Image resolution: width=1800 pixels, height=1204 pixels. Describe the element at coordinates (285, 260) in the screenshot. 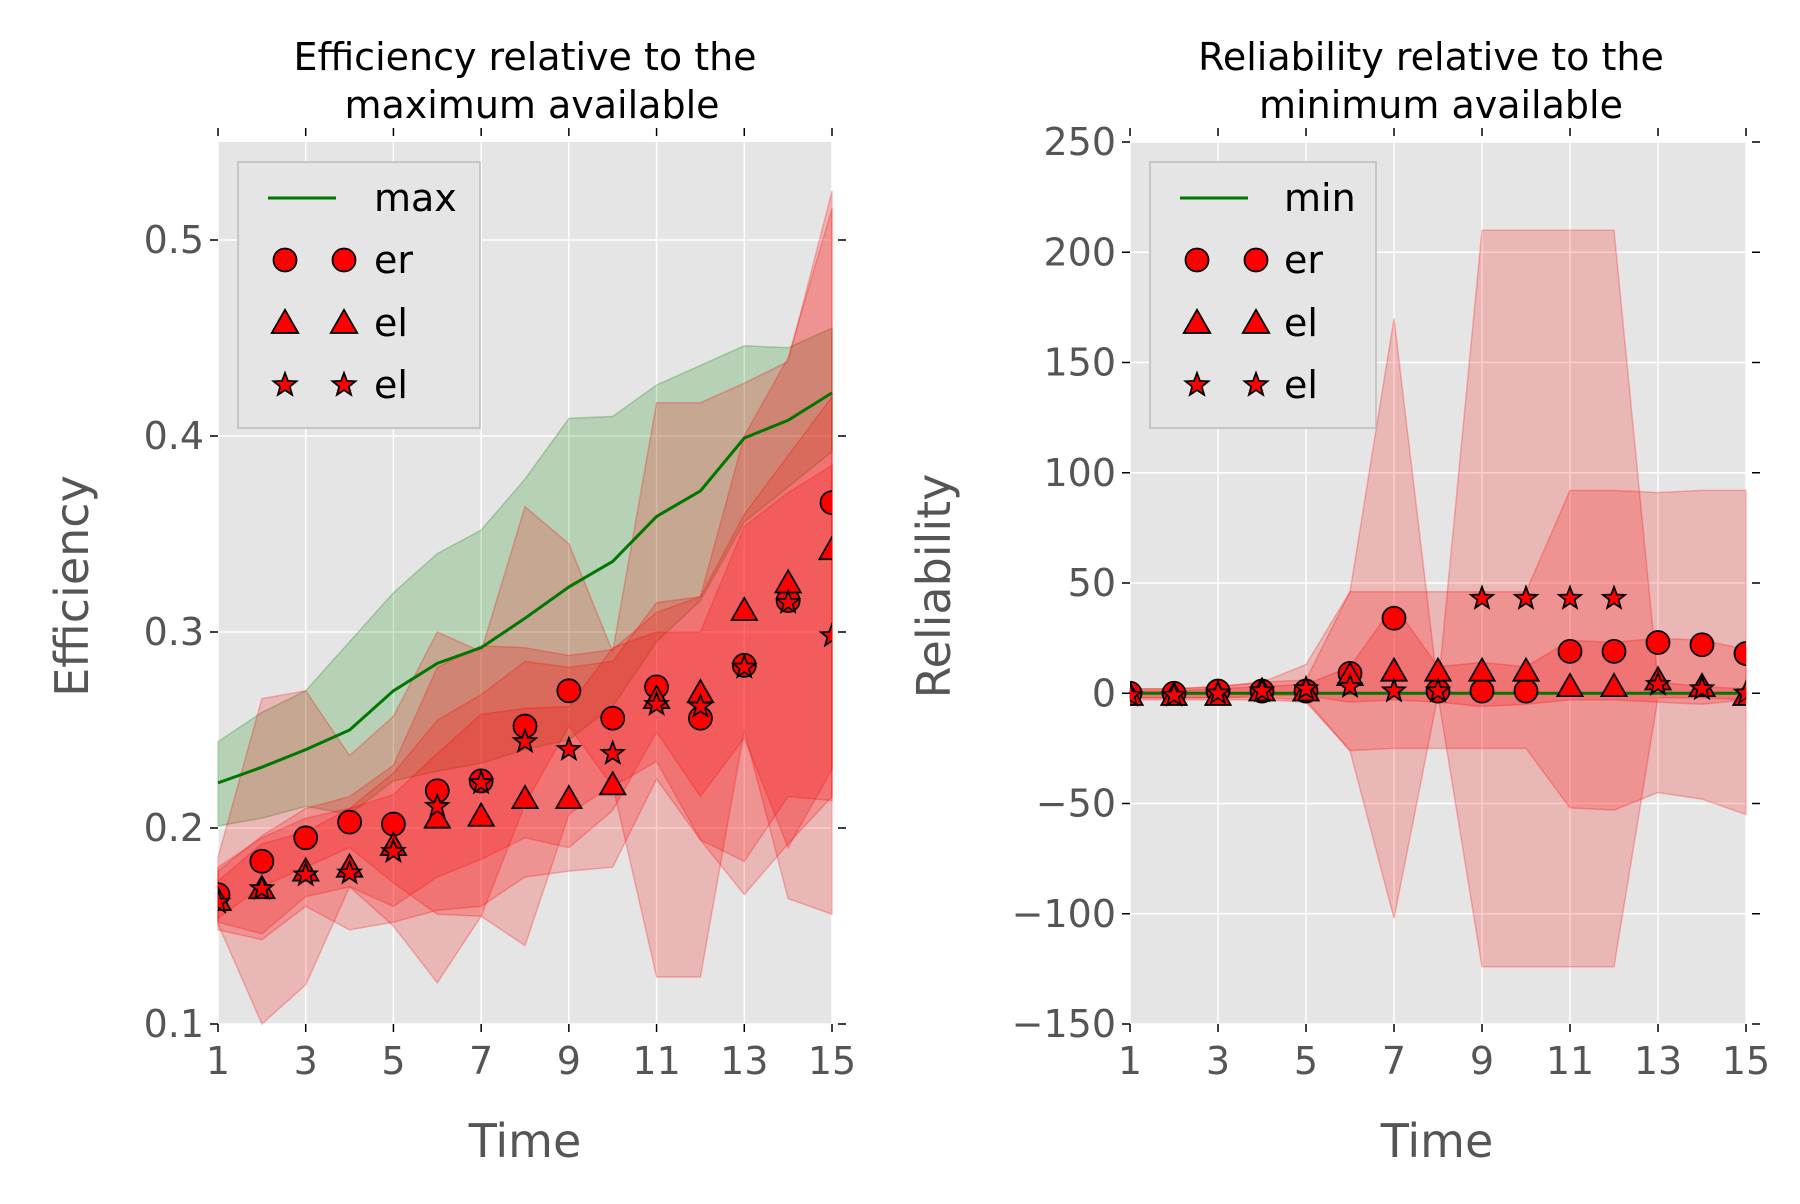

I see `efficiency-legend-er-circle-swatch` at that location.